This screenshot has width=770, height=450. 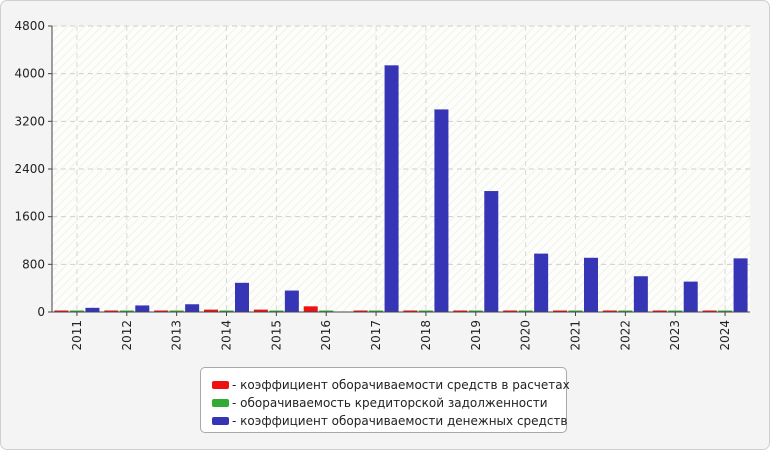 What do you see at coordinates (276, 335) in the screenshot?
I see `x-tick-label: 2015` at bounding box center [276, 335].